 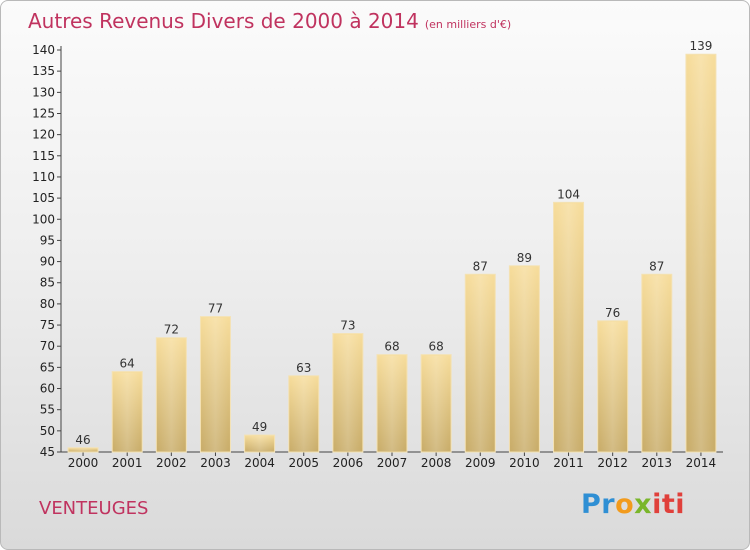 What do you see at coordinates (43, 92) in the screenshot?
I see `y-tick-label: 130` at bounding box center [43, 92].